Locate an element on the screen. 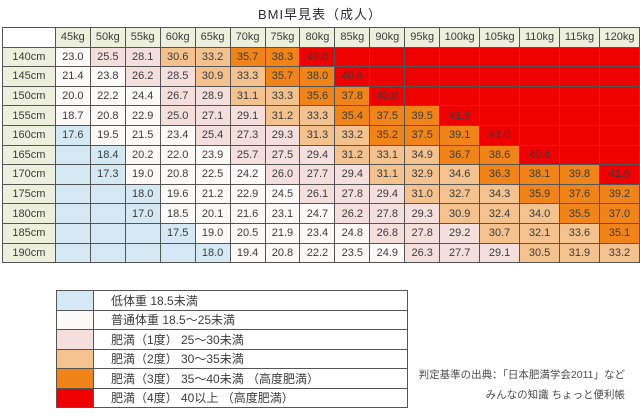 The height and width of the screenshot is (419, 640). bmi-cell: 35.5 is located at coordinates (579, 213).